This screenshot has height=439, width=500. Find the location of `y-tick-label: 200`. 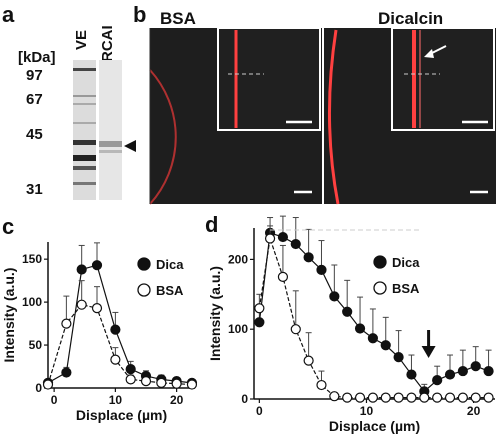

y-tick-label: 200 is located at coordinates (238, 259).